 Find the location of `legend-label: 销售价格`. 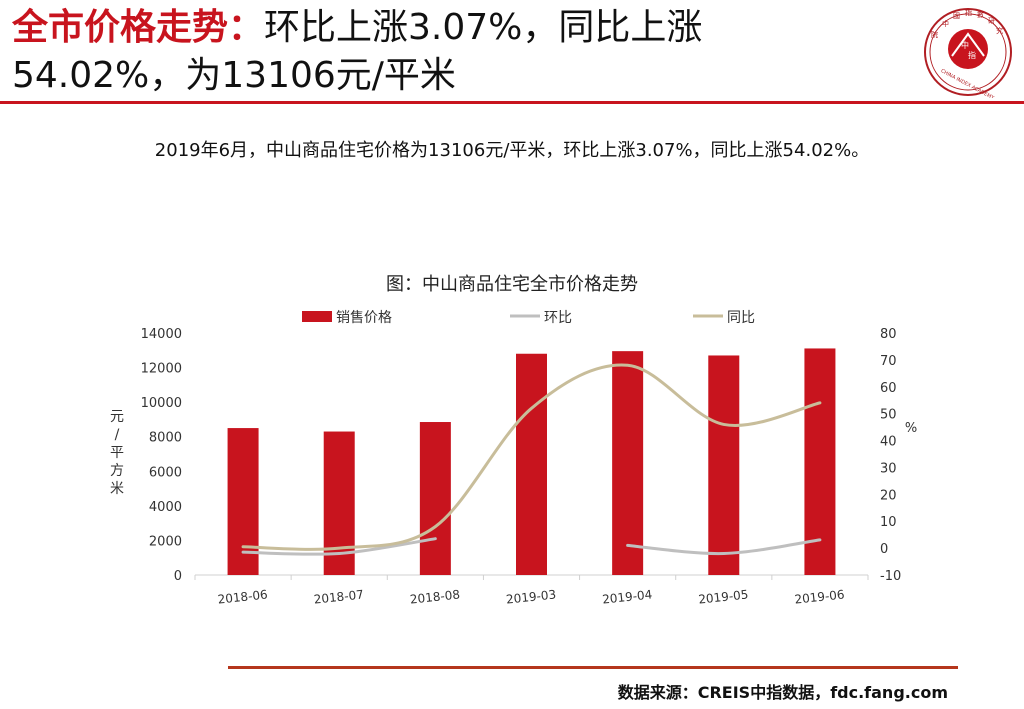

legend-label: 销售价格 is located at coordinates (364, 318).